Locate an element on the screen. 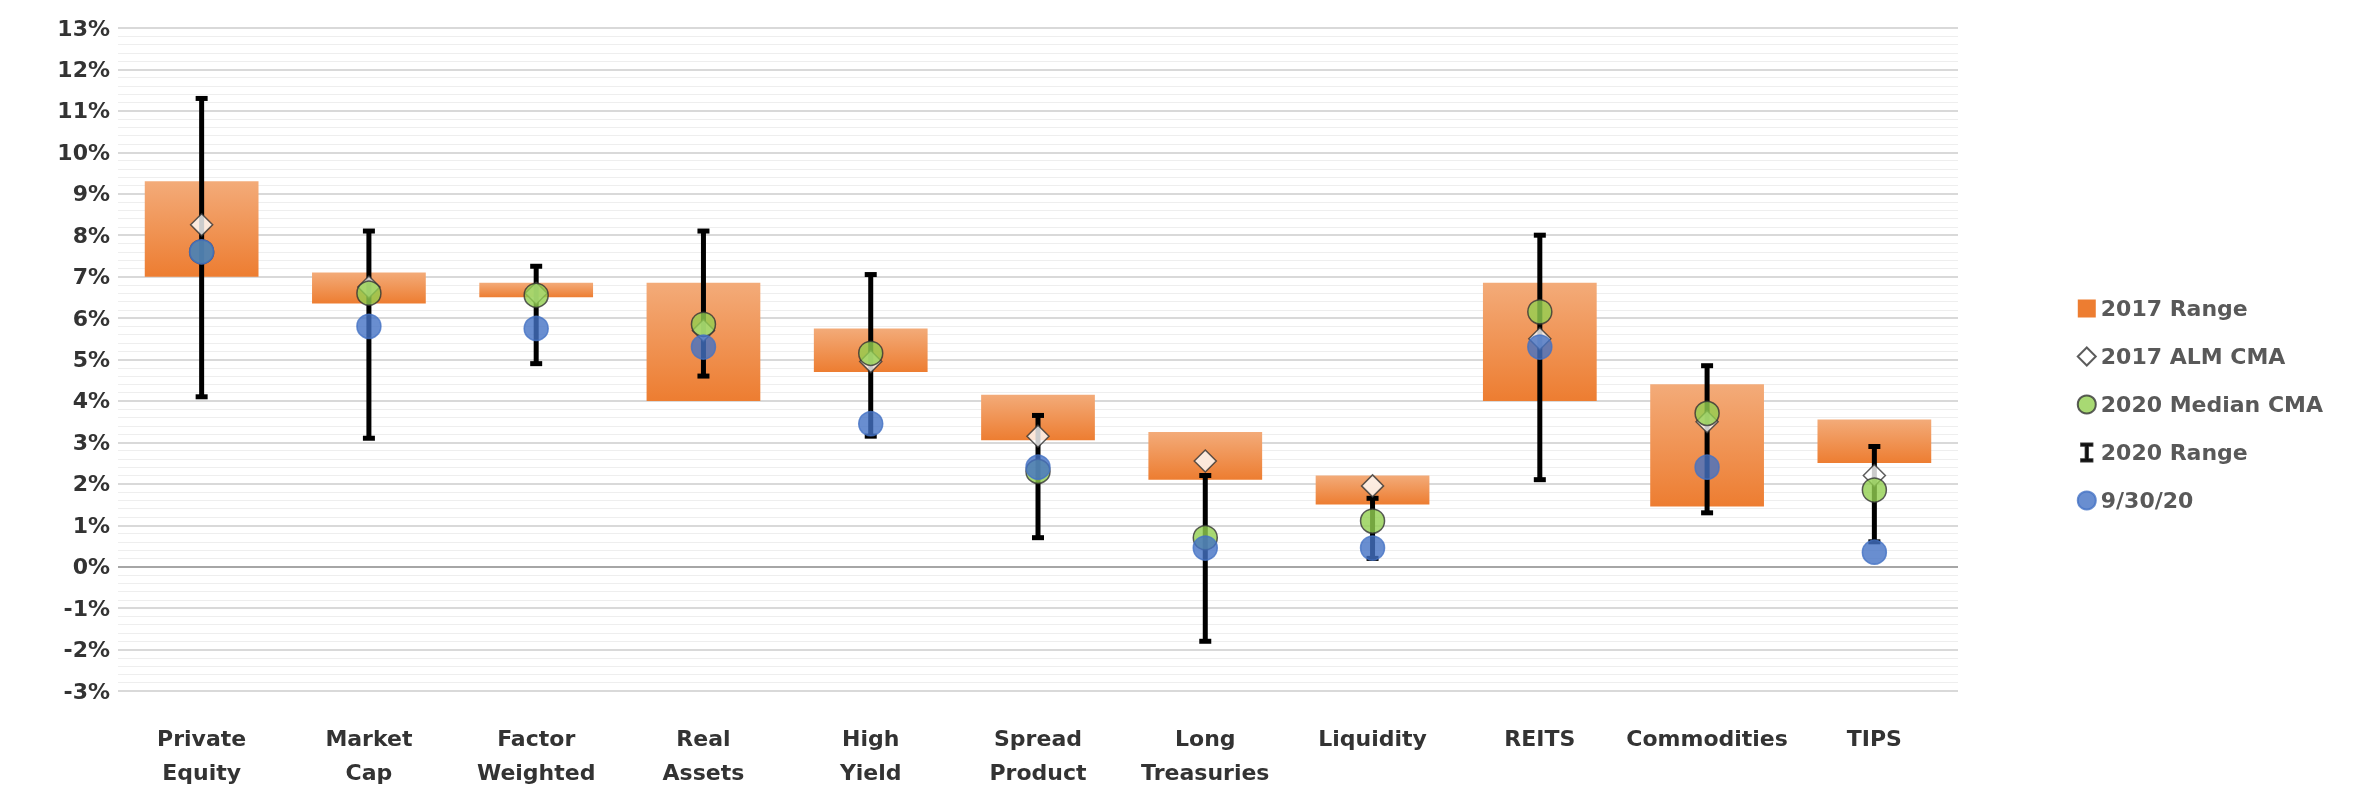  legend-label: 2020 Median CMA is located at coordinates (2212, 404).